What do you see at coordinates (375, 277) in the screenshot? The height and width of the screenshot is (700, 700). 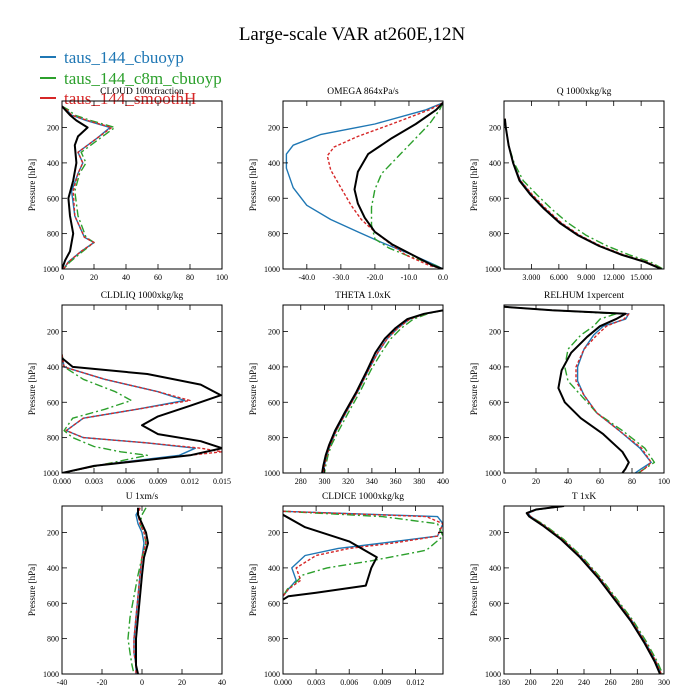 I see `x-tick-label: -20.0` at bounding box center [375, 277].